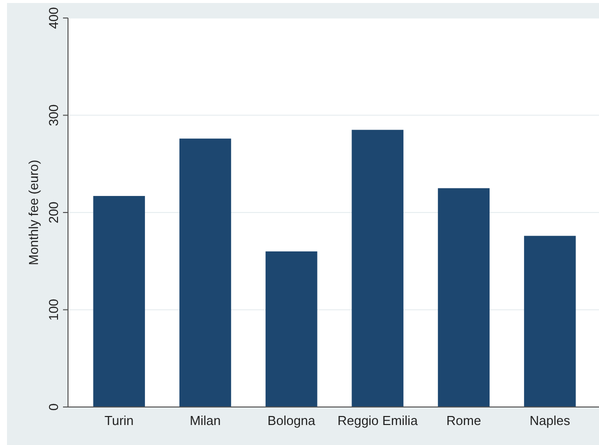 This screenshot has height=445, width=599. Describe the element at coordinates (53, 407) in the screenshot. I see `y-tick-label: 0` at that location.